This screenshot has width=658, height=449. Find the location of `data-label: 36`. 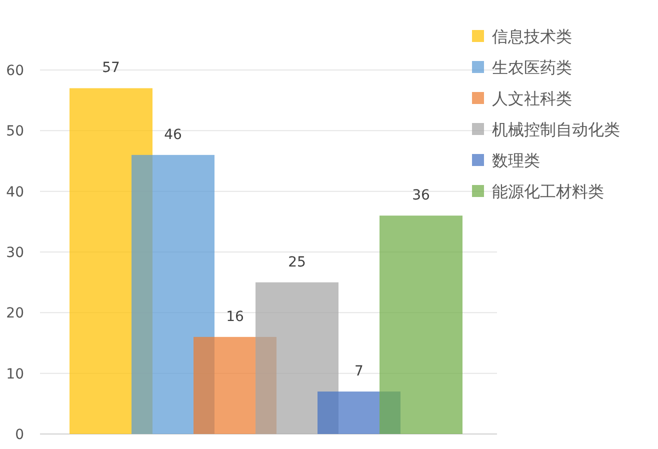

data-label: 36 is located at coordinates (421, 196).